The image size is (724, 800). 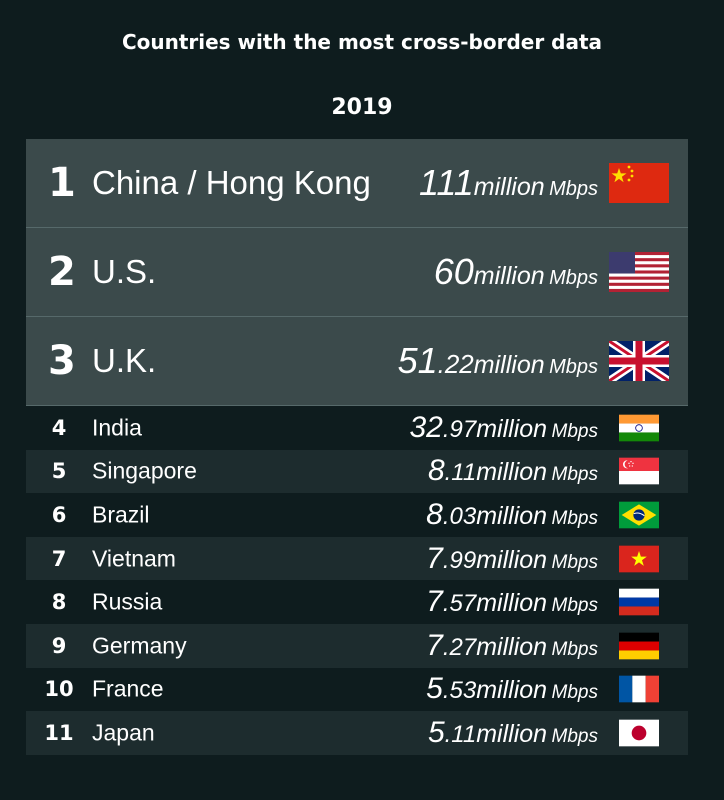 I want to click on value-number: 60, so click(x=454, y=271).